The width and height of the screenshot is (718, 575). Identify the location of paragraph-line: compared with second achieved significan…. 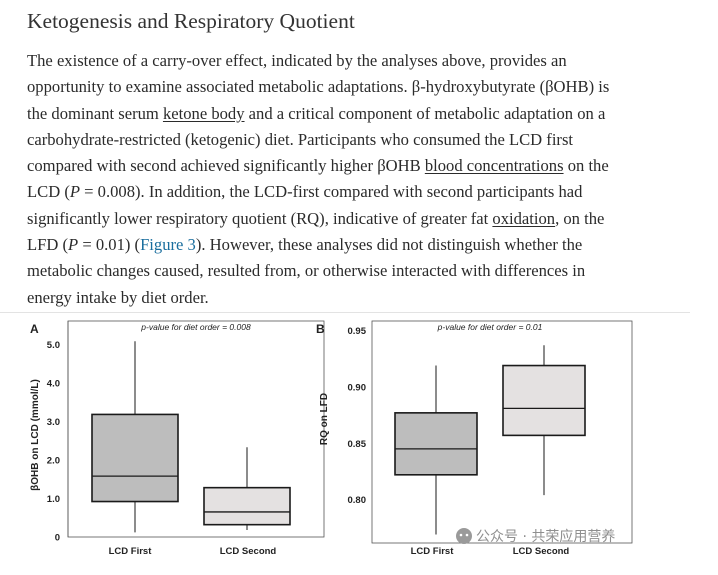
(318, 166).